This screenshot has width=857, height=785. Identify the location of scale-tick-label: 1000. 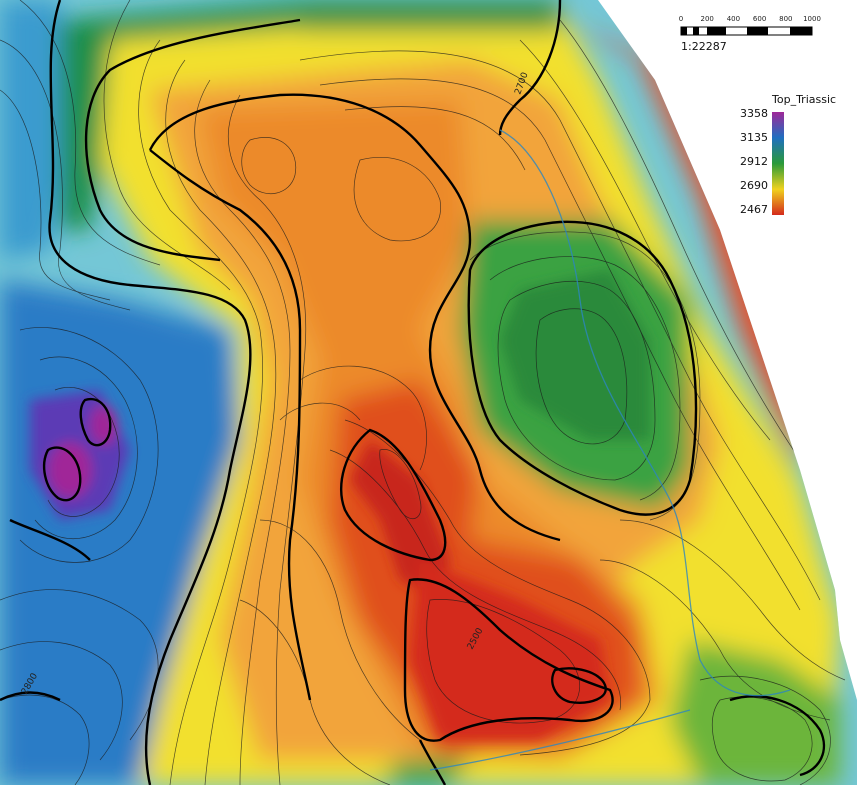
(812, 19).